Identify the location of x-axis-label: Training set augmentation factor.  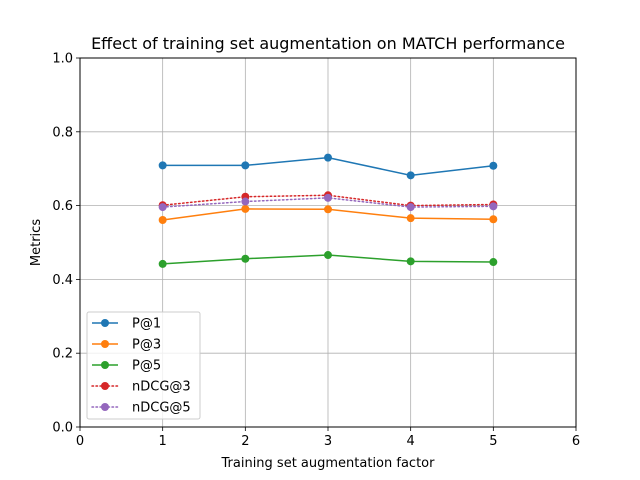
(328, 463).